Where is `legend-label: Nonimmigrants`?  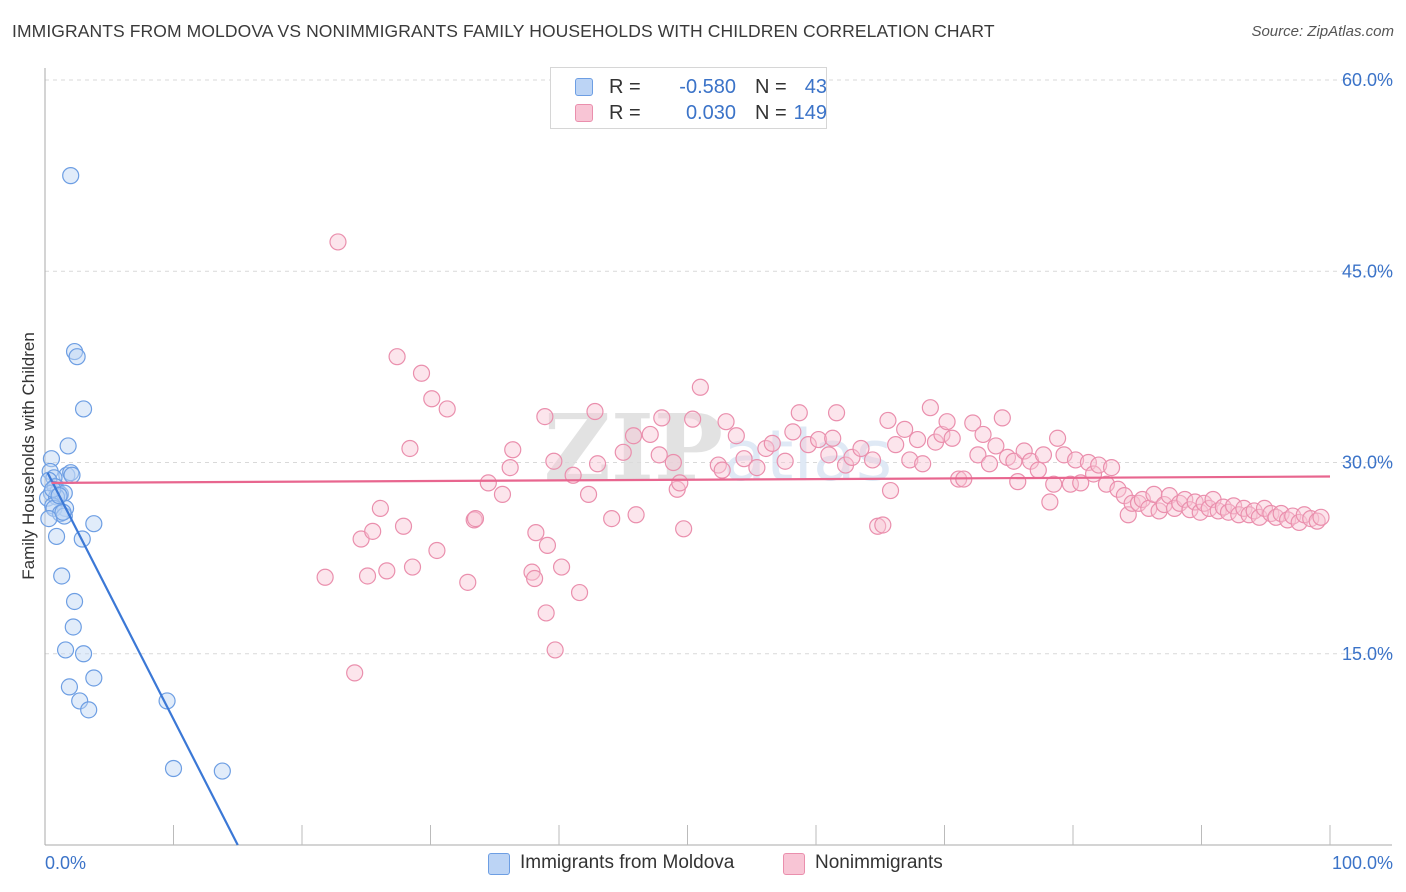
legend-label: Nonimmigrants is located at coordinates (879, 862).